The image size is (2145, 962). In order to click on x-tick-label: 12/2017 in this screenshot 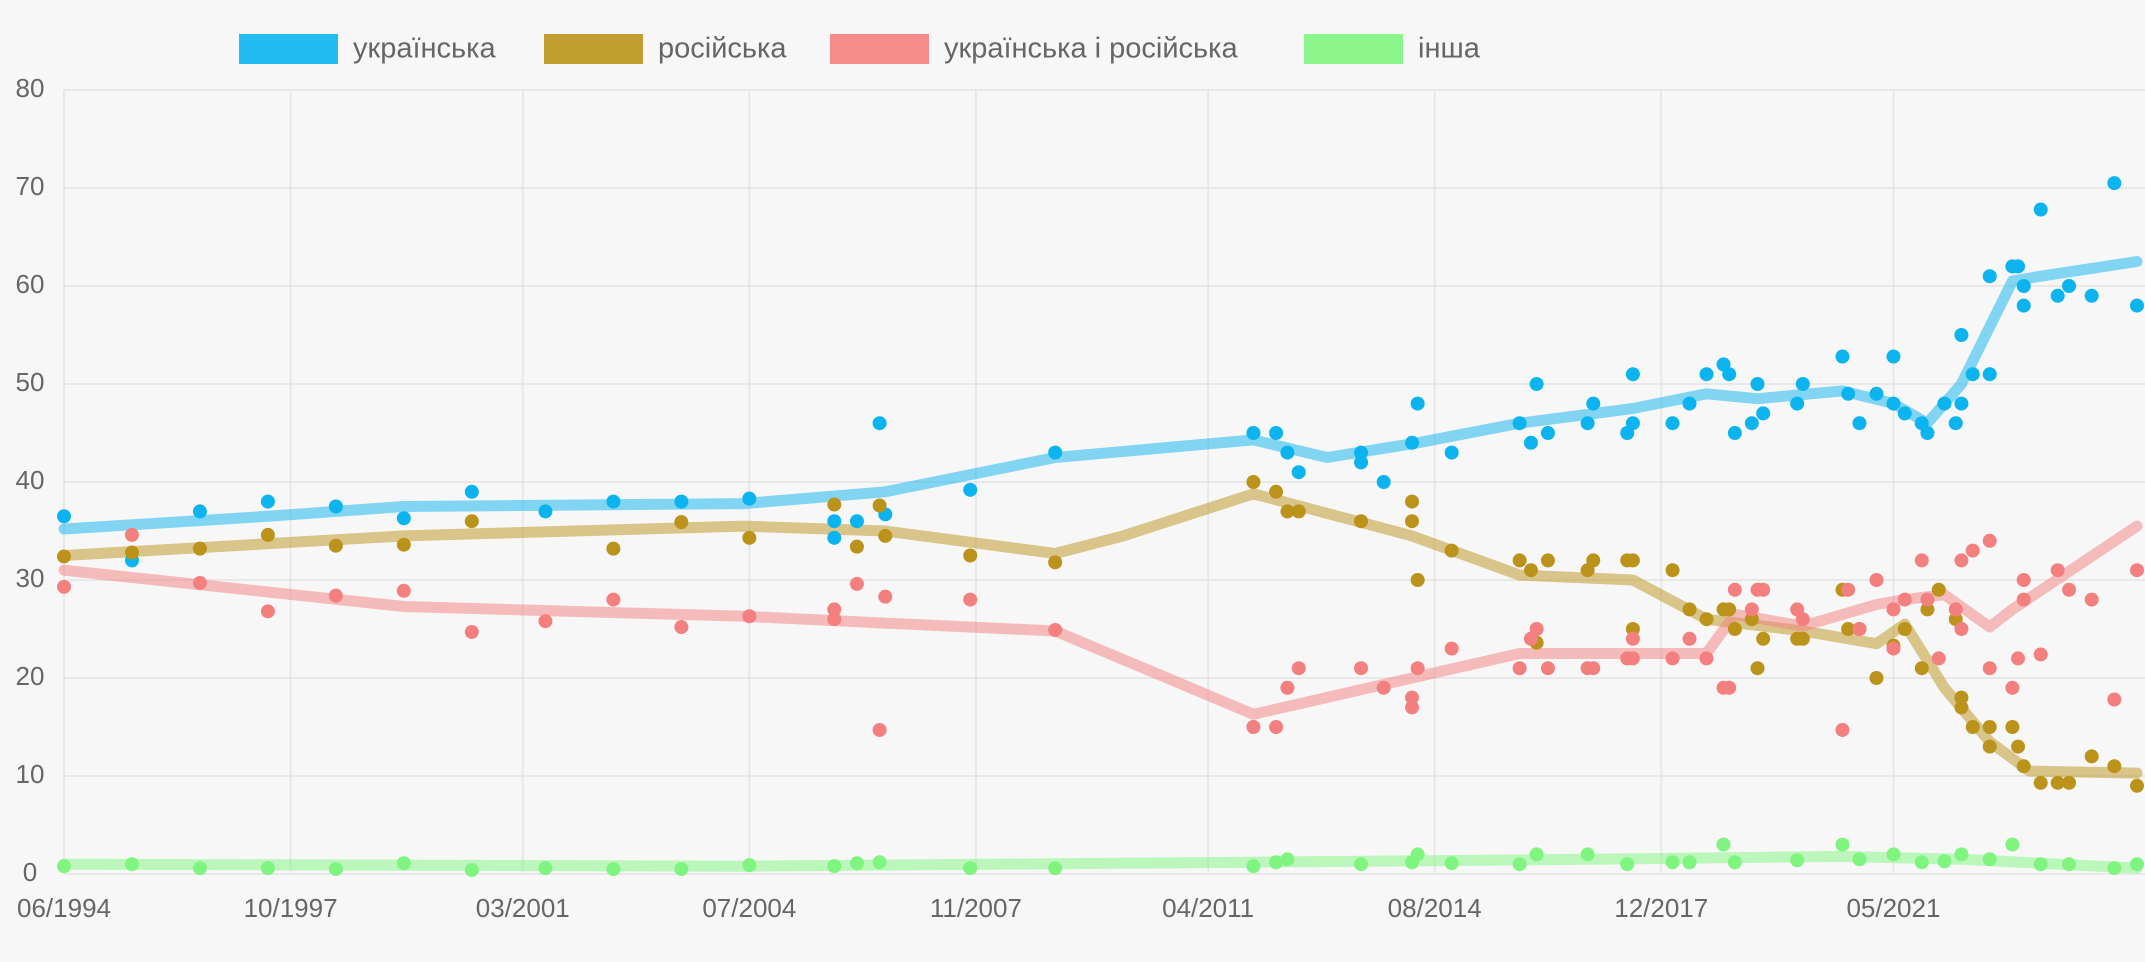, I will do `click(1661, 908)`.